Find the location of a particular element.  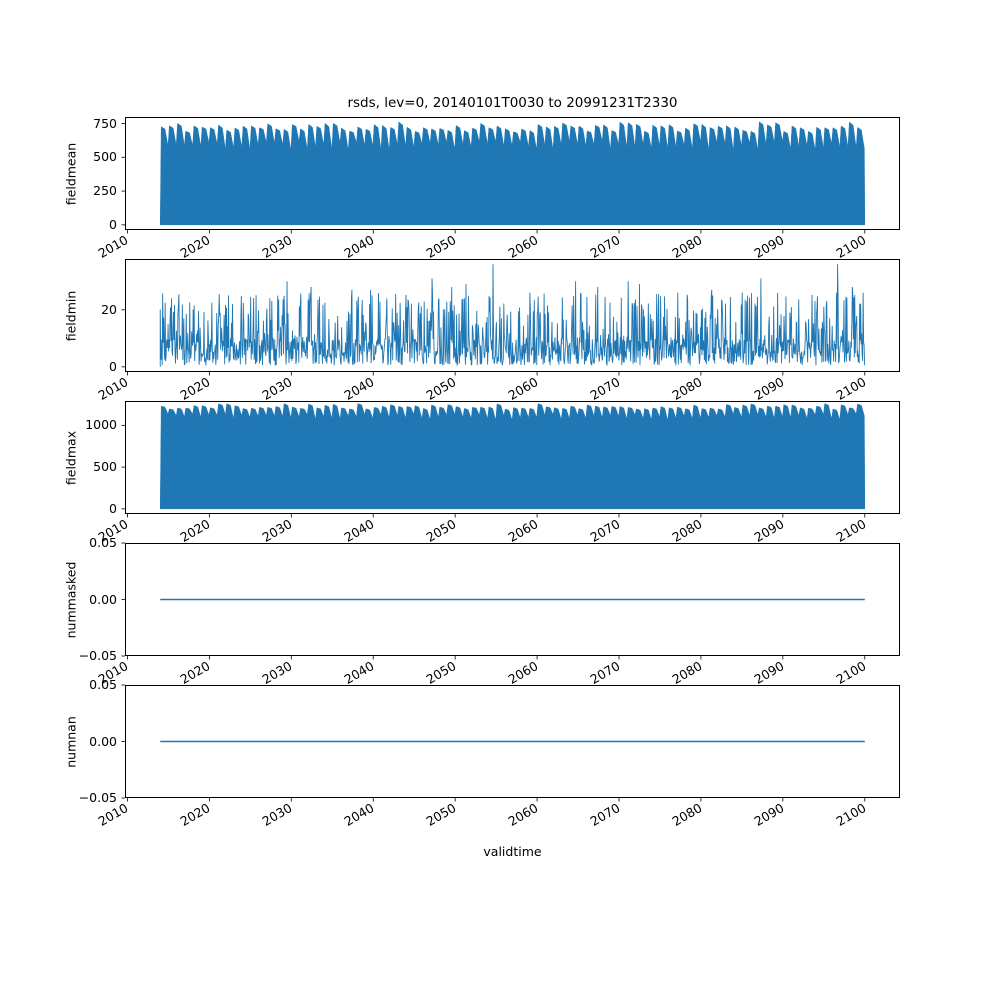

x-tick-label: 2030 is located at coordinates (277, 814).